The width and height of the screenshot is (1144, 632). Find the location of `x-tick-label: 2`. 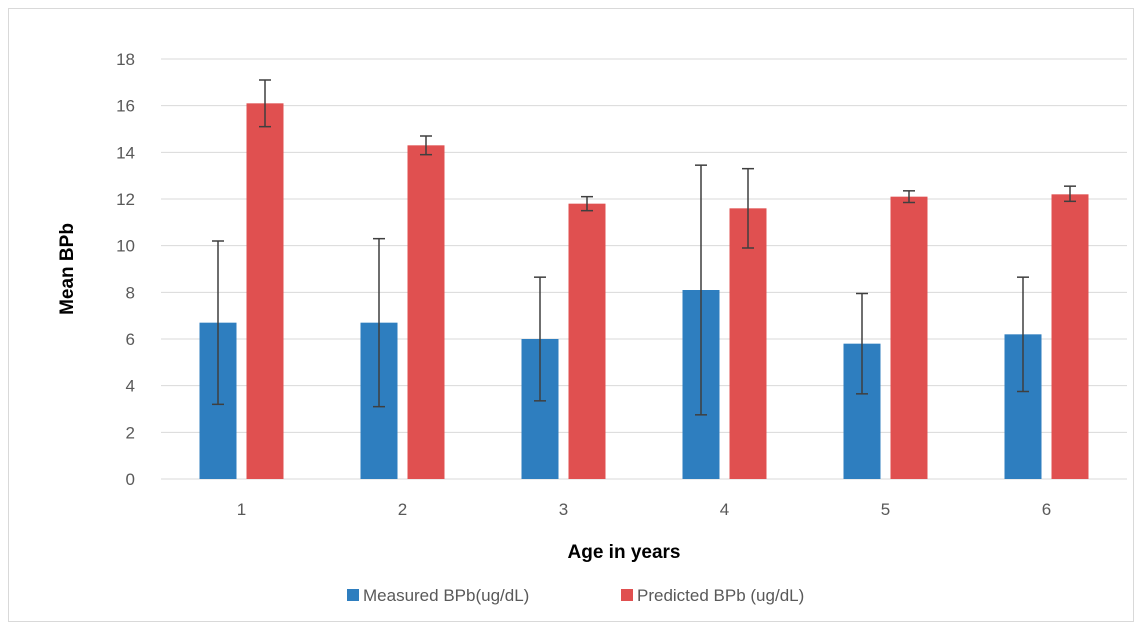

x-tick-label: 2 is located at coordinates (402, 509).